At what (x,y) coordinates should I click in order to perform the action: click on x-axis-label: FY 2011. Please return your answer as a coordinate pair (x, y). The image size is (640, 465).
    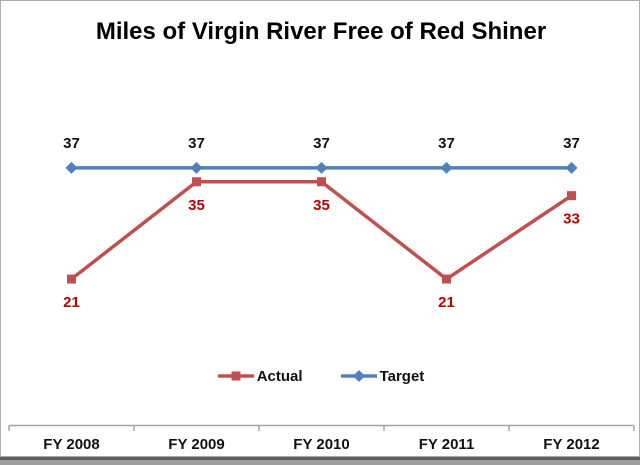
    Looking at the image, I should click on (447, 444).